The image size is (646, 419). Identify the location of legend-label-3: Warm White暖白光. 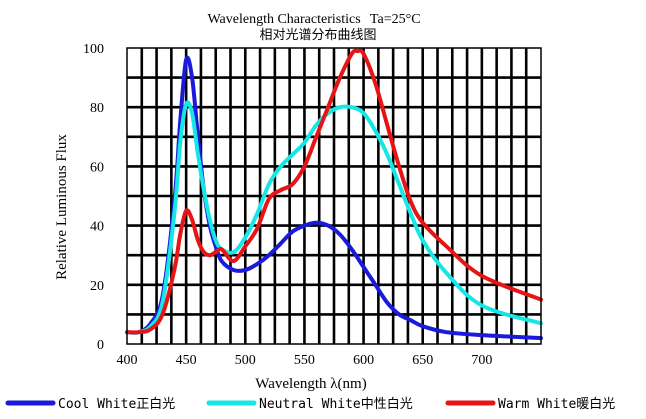
(556, 404).